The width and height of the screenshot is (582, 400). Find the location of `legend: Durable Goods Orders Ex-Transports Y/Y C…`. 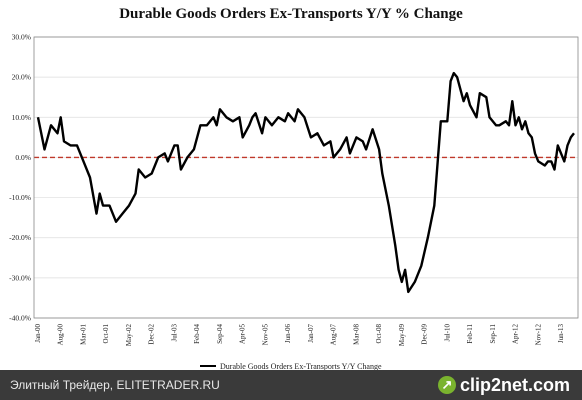

legend: Durable Goods Orders Ex-Transports Y/Y C… is located at coordinates (291, 366).